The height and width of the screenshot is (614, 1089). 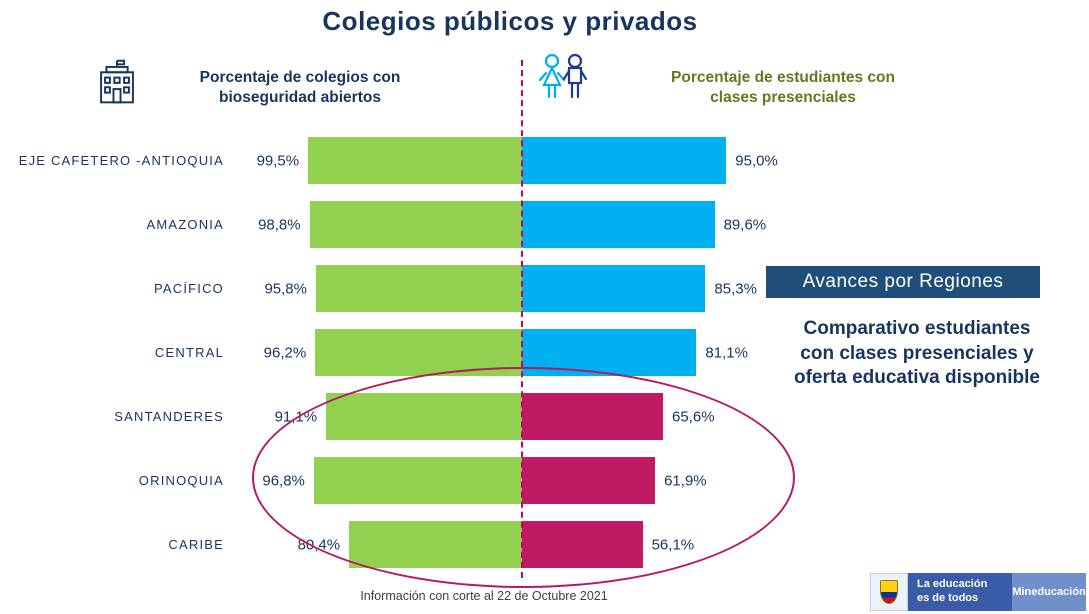 I want to click on students-icon, so click(x=563, y=81).